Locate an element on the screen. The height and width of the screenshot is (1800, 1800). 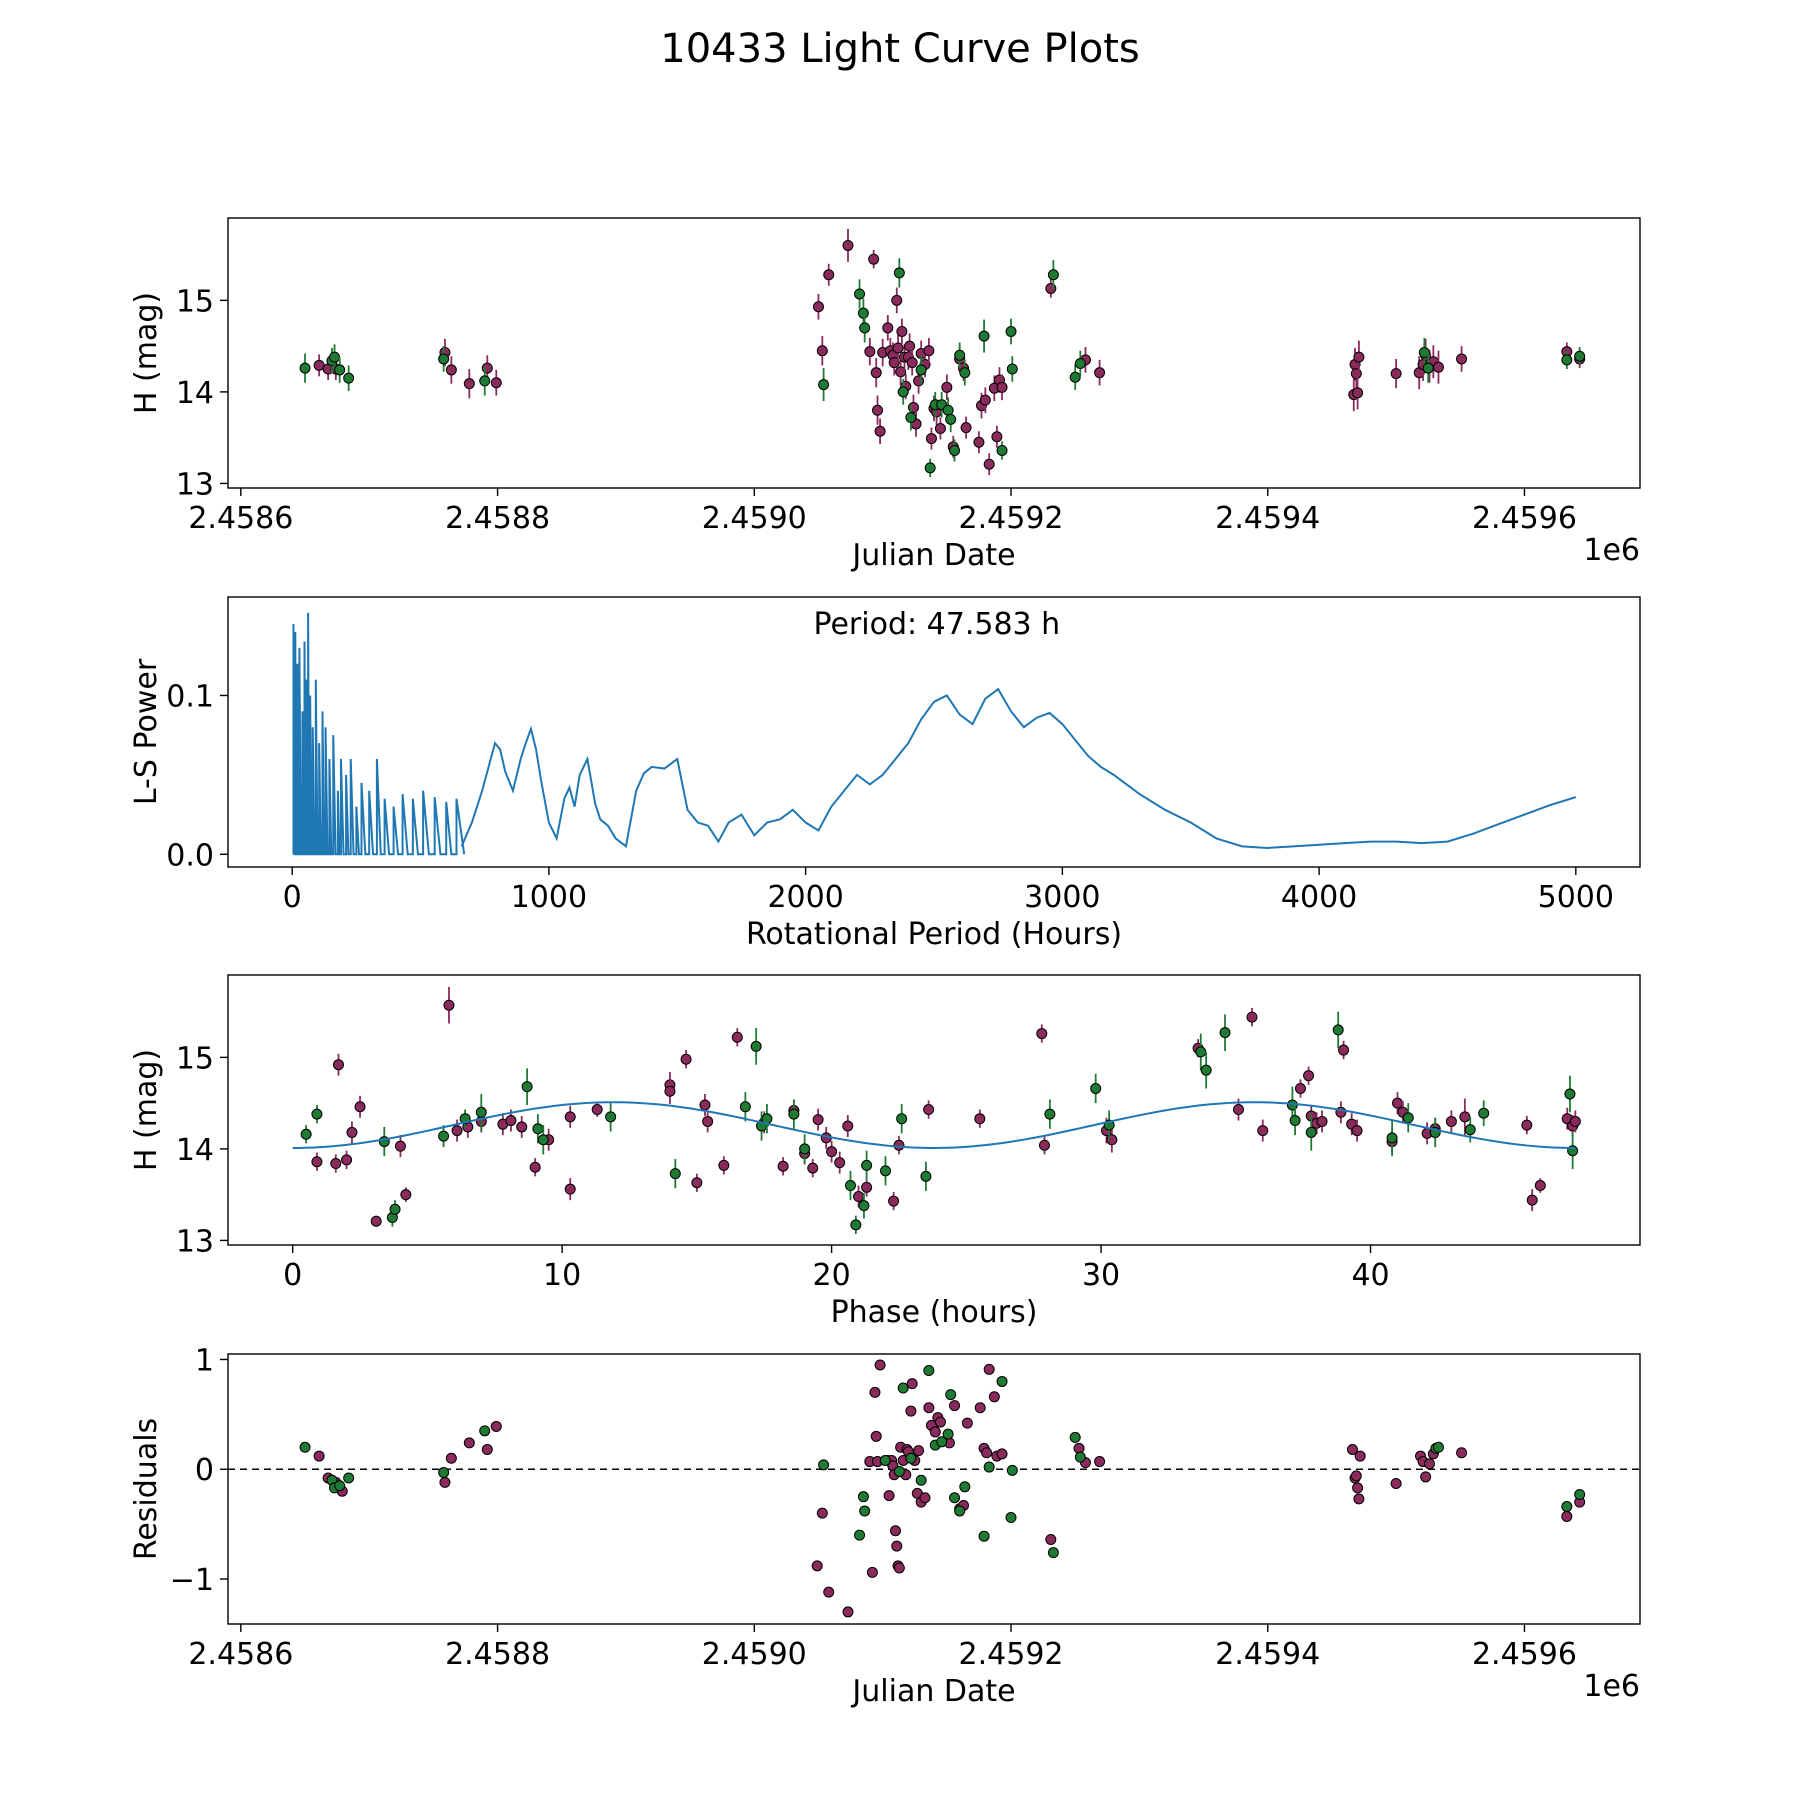
y-tick-label: 0.0 is located at coordinates (190, 855).